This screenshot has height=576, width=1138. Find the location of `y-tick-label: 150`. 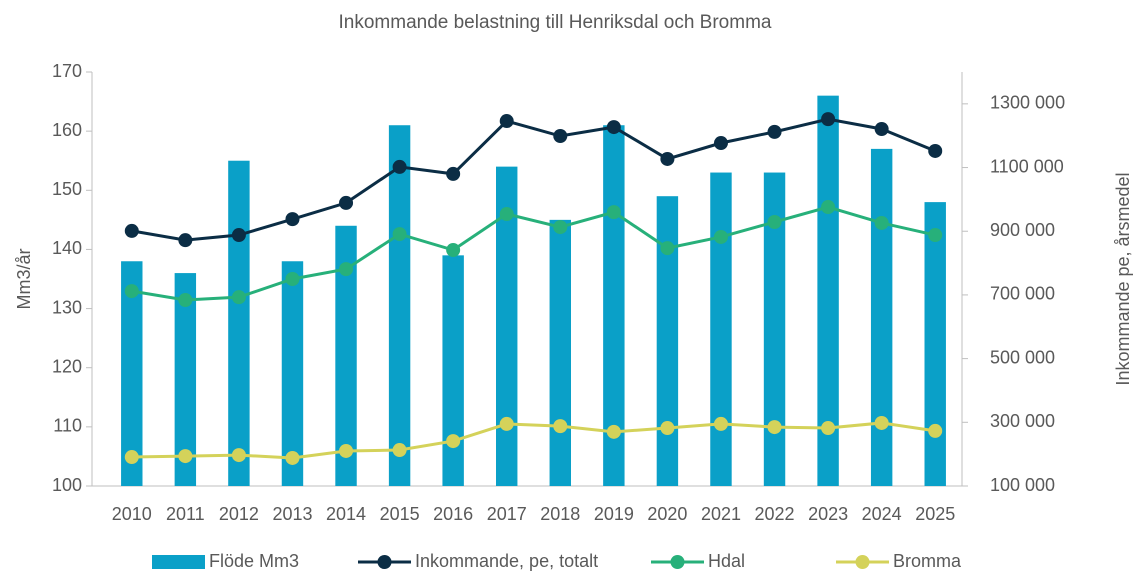

y-tick-label: 150 is located at coordinates (67, 189).